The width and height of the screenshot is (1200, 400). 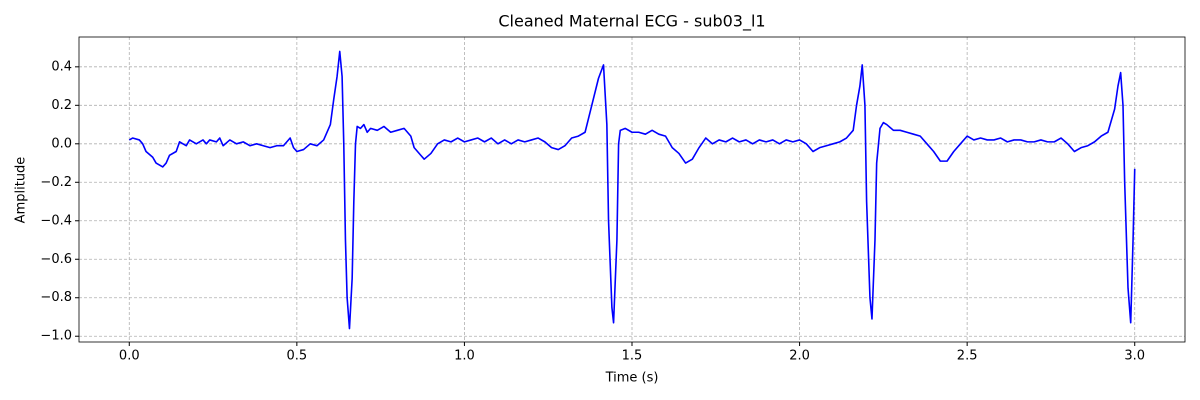 What do you see at coordinates (631, 22) in the screenshot?
I see `chart-title: Cleaned Maternal ECG - sub03_l1` at bounding box center [631, 22].